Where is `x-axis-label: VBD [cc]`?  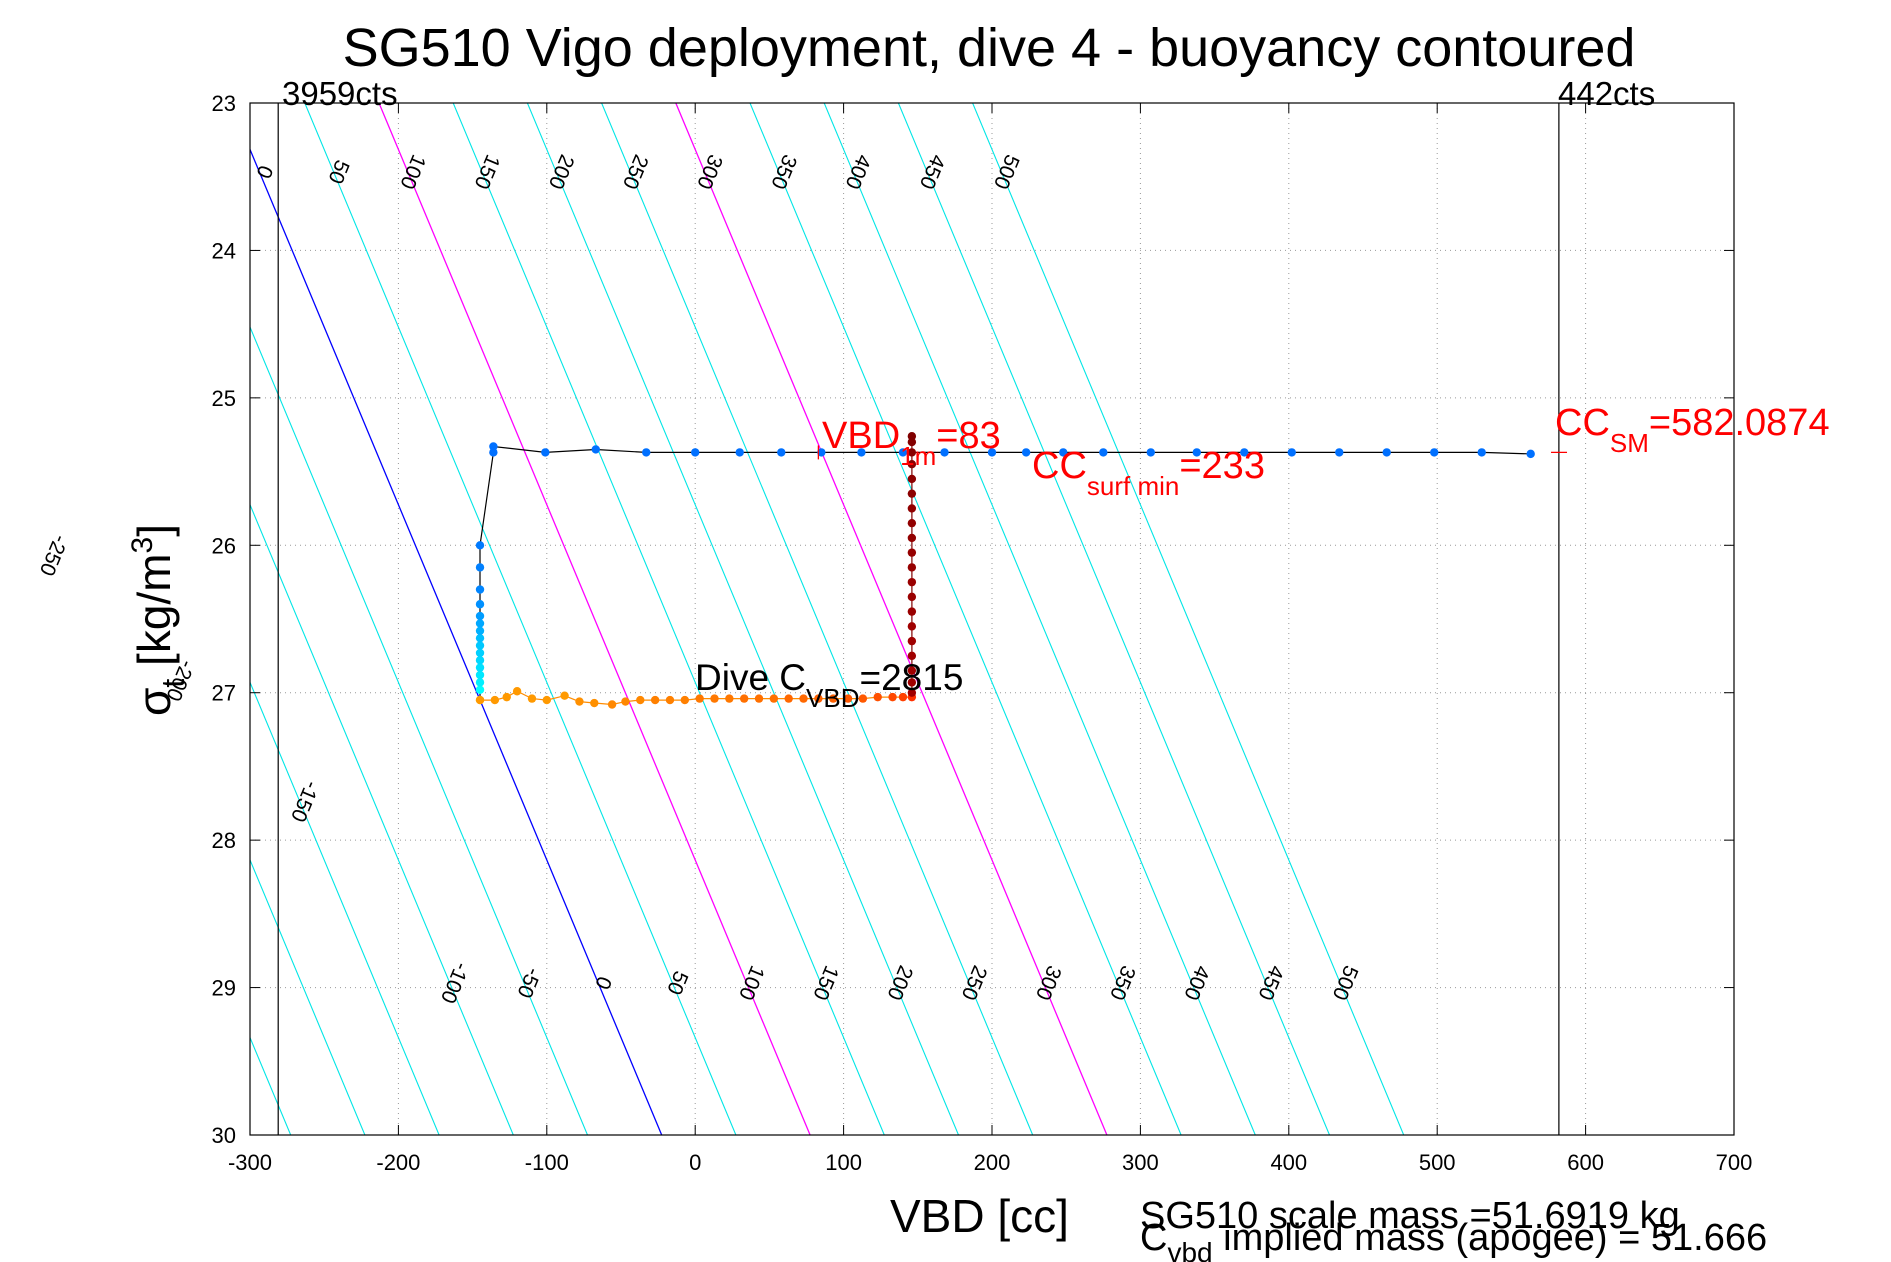
x-axis-label: VBD [cc] is located at coordinates (979, 1216).